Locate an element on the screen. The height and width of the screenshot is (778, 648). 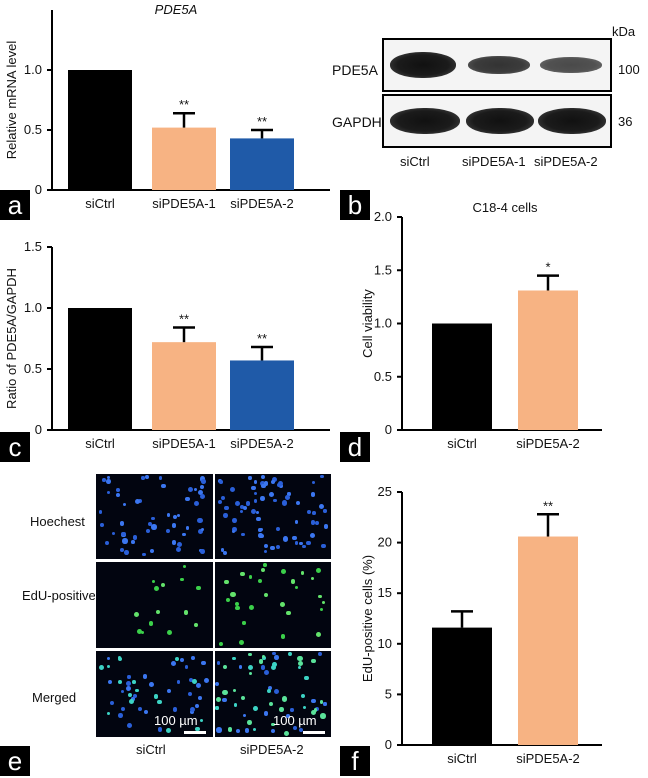
chart-d-x-tick-label: siCtrl is located at coordinates (462, 443).